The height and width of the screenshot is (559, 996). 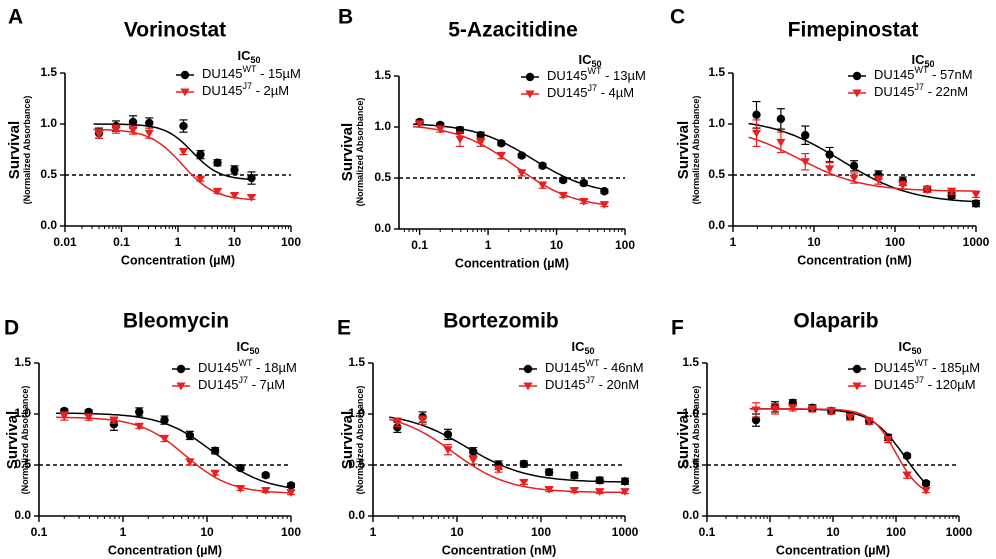 What do you see at coordinates (513, 30) in the screenshot?
I see `chart-title: 5-Azacitidine` at bounding box center [513, 30].